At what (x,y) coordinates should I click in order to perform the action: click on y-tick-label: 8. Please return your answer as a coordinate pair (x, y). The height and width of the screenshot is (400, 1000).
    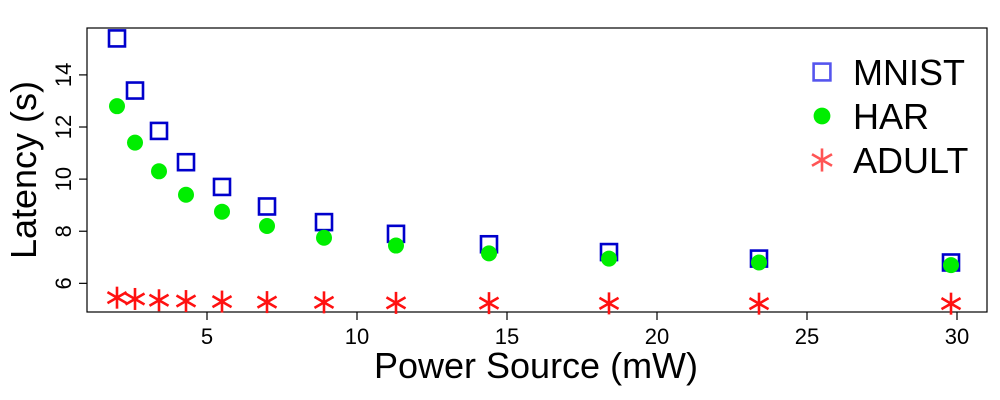
    Looking at the image, I should click on (63, 231).